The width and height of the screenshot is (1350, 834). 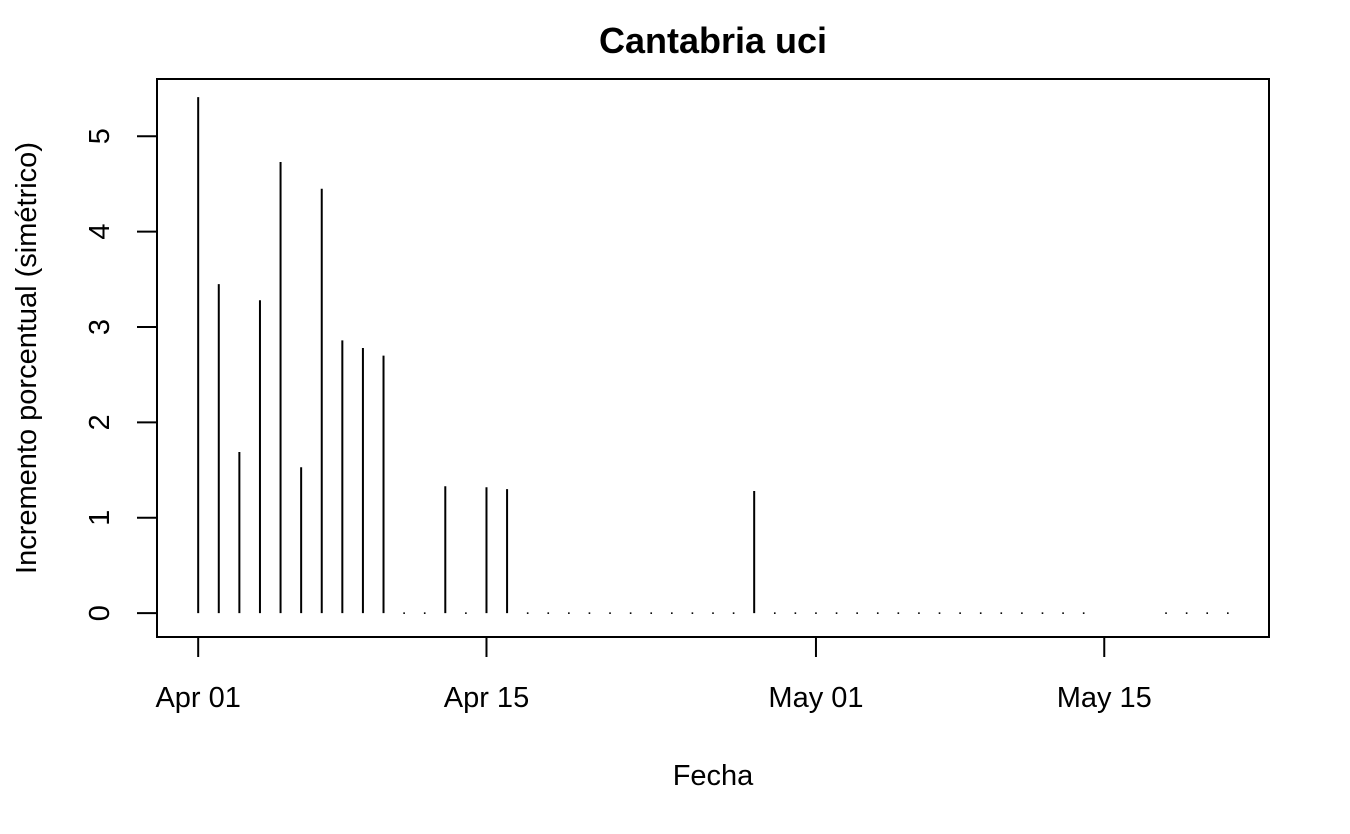 What do you see at coordinates (486, 698) in the screenshot?
I see `x-tick-label-1: Apr 15` at bounding box center [486, 698].